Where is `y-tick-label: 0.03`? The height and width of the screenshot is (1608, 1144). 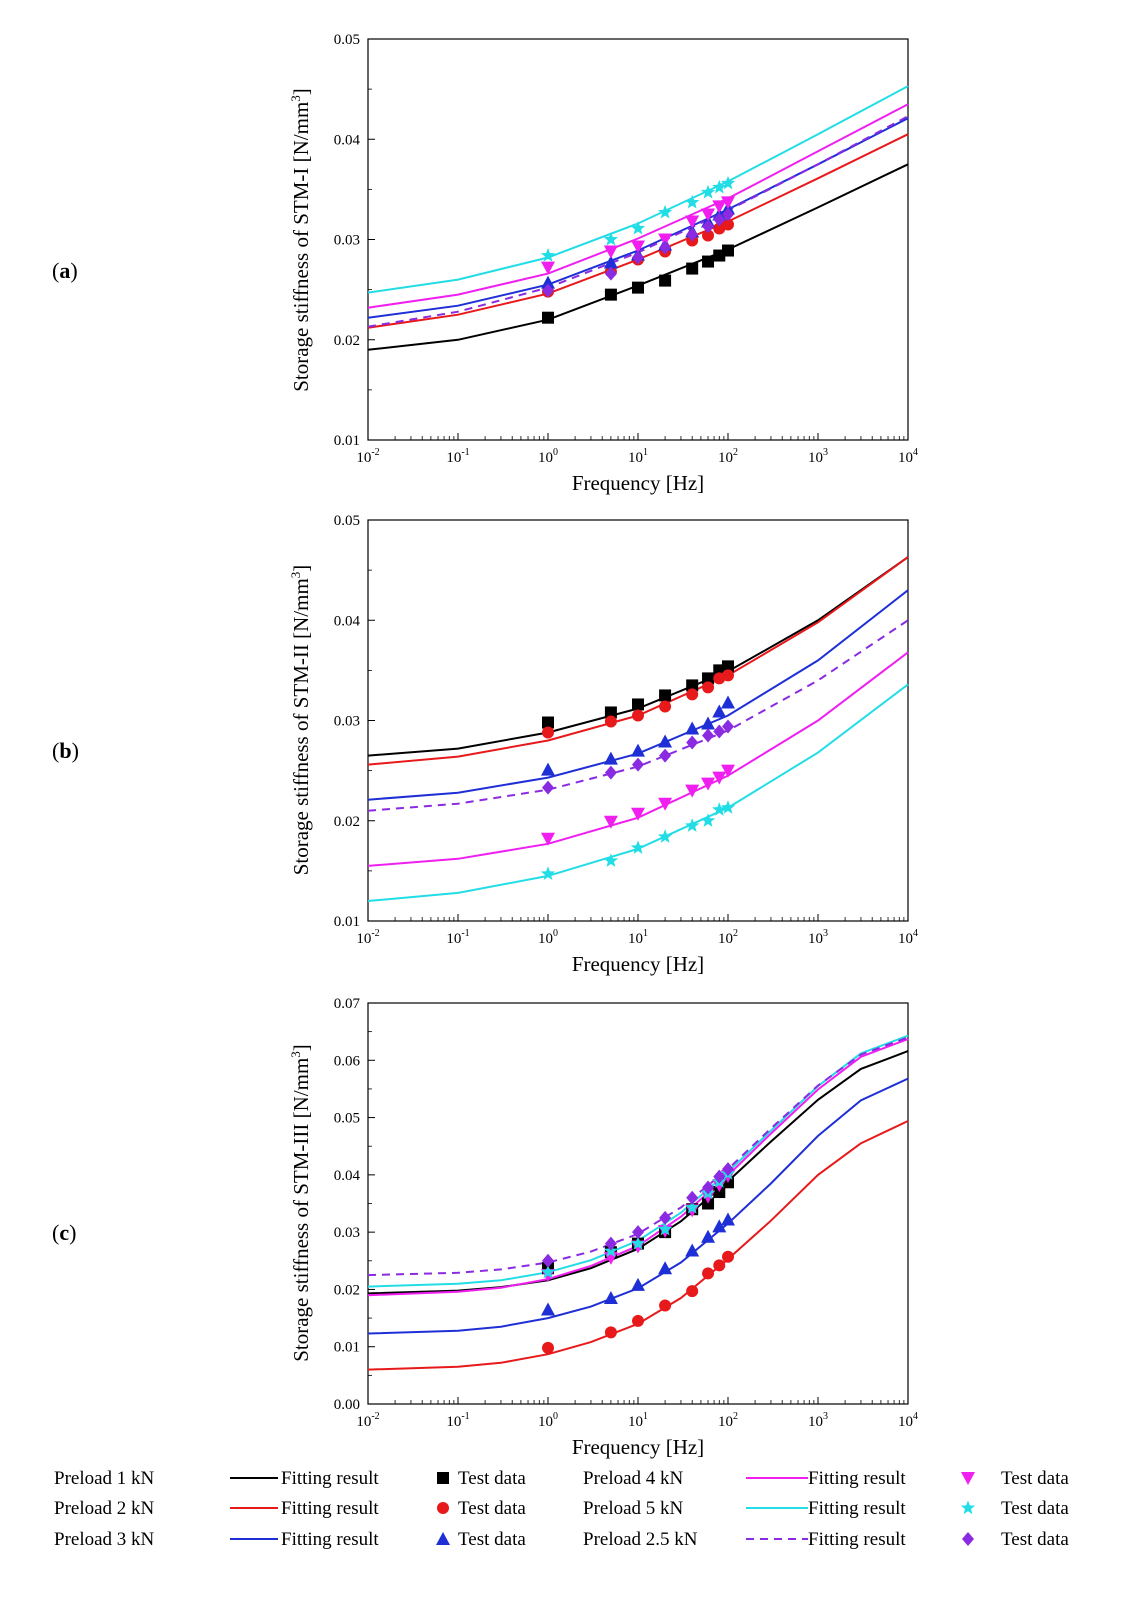
y-tick-label: 0.03 is located at coordinates (347, 241).